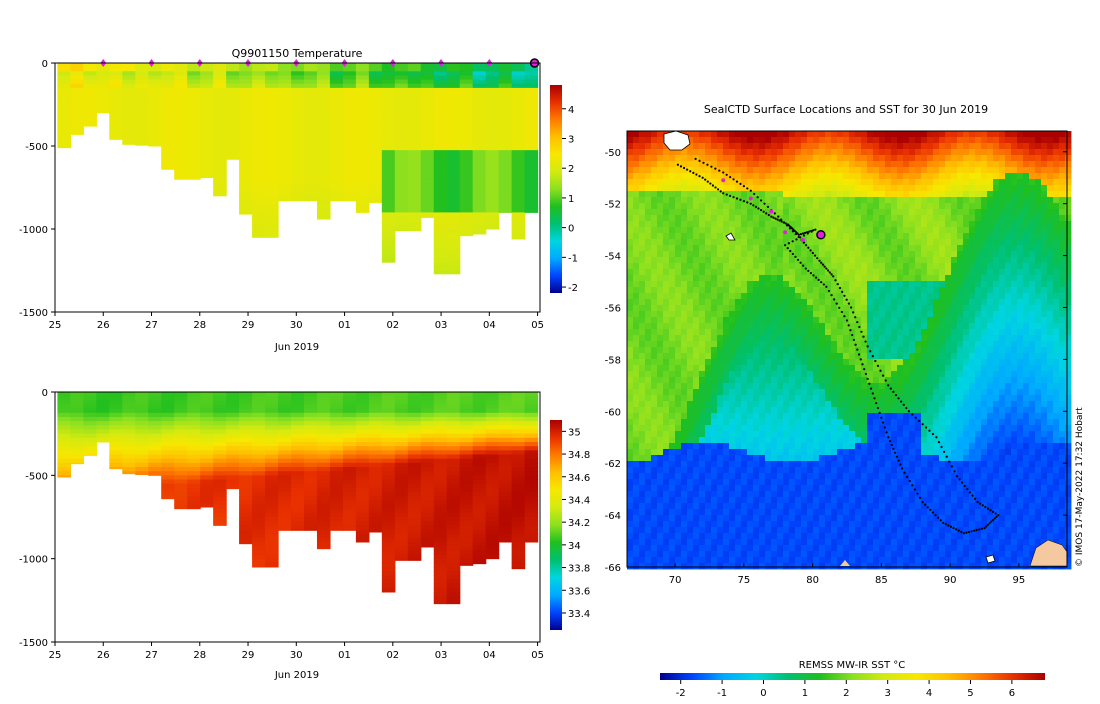  Describe the element at coordinates (441, 655) in the screenshot. I see `x-tick-label: 03` at that location.